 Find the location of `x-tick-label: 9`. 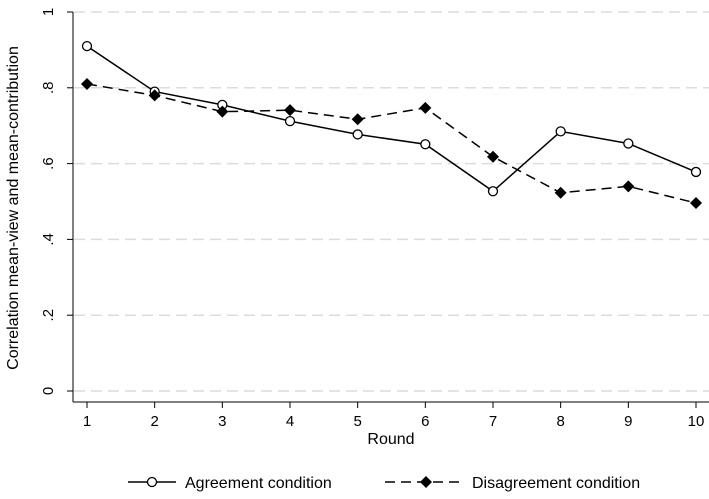

x-tick-label: 9 is located at coordinates (628, 421).